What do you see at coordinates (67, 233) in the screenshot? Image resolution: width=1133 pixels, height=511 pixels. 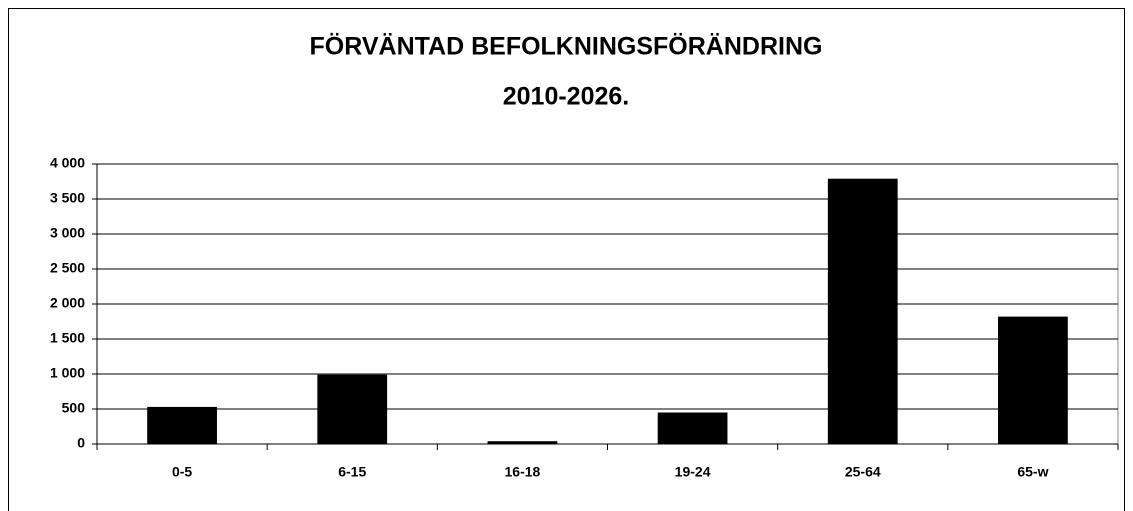 I see `y-tick-label: 3 000` at bounding box center [67, 233].